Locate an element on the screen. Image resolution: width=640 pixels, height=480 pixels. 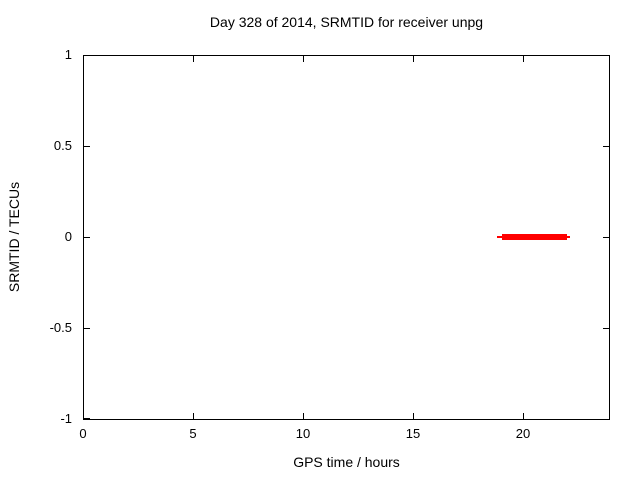
y-tick-label-m1: -1 is located at coordinates (66, 418).